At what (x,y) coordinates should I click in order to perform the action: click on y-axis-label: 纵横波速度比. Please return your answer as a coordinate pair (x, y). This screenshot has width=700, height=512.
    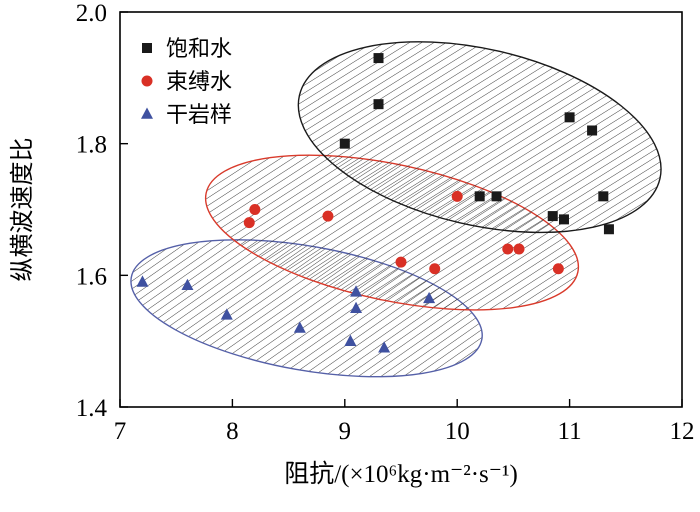
    Looking at the image, I should click on (22, 210).